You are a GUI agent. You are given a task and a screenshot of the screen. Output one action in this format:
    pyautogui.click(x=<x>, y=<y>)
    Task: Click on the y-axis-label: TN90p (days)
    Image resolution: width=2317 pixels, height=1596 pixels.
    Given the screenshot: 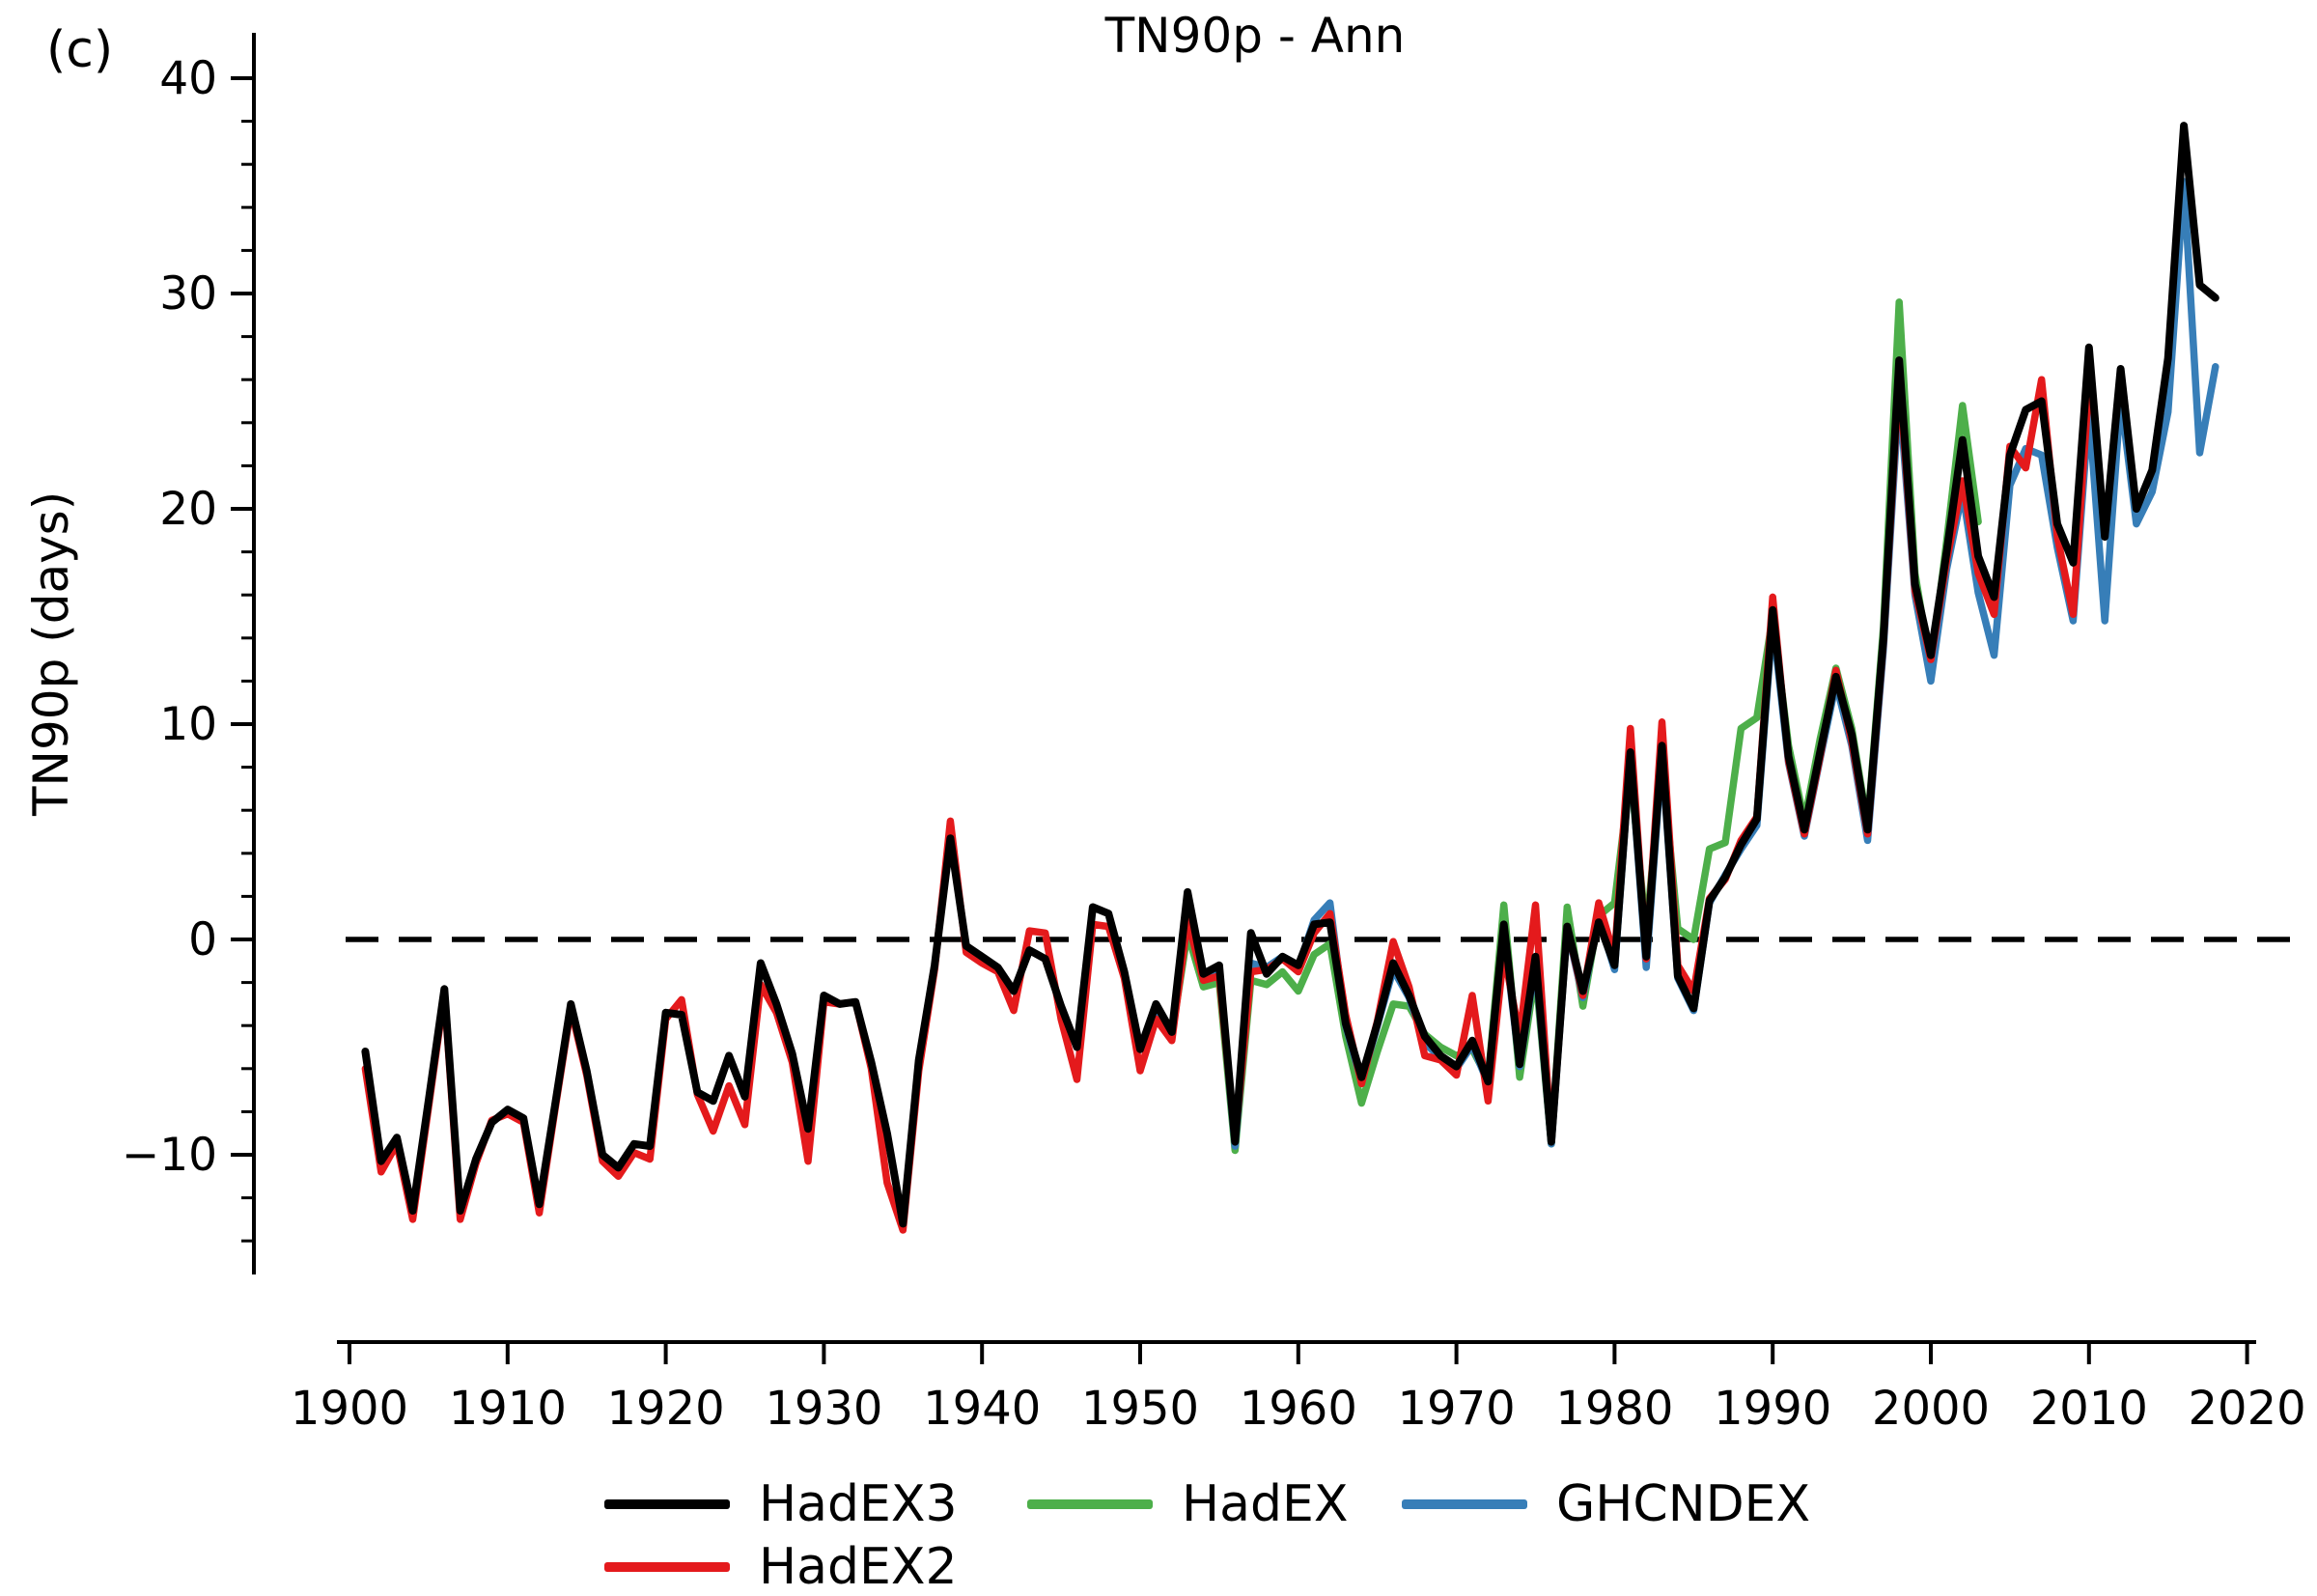 What is the action you would take?
    pyautogui.click(x=51, y=653)
    